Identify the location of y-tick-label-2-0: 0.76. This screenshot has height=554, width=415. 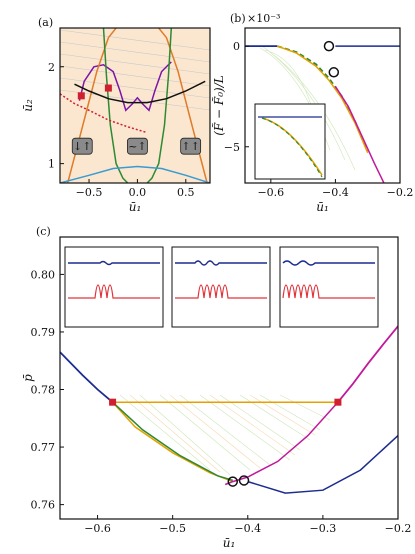
(43, 505).